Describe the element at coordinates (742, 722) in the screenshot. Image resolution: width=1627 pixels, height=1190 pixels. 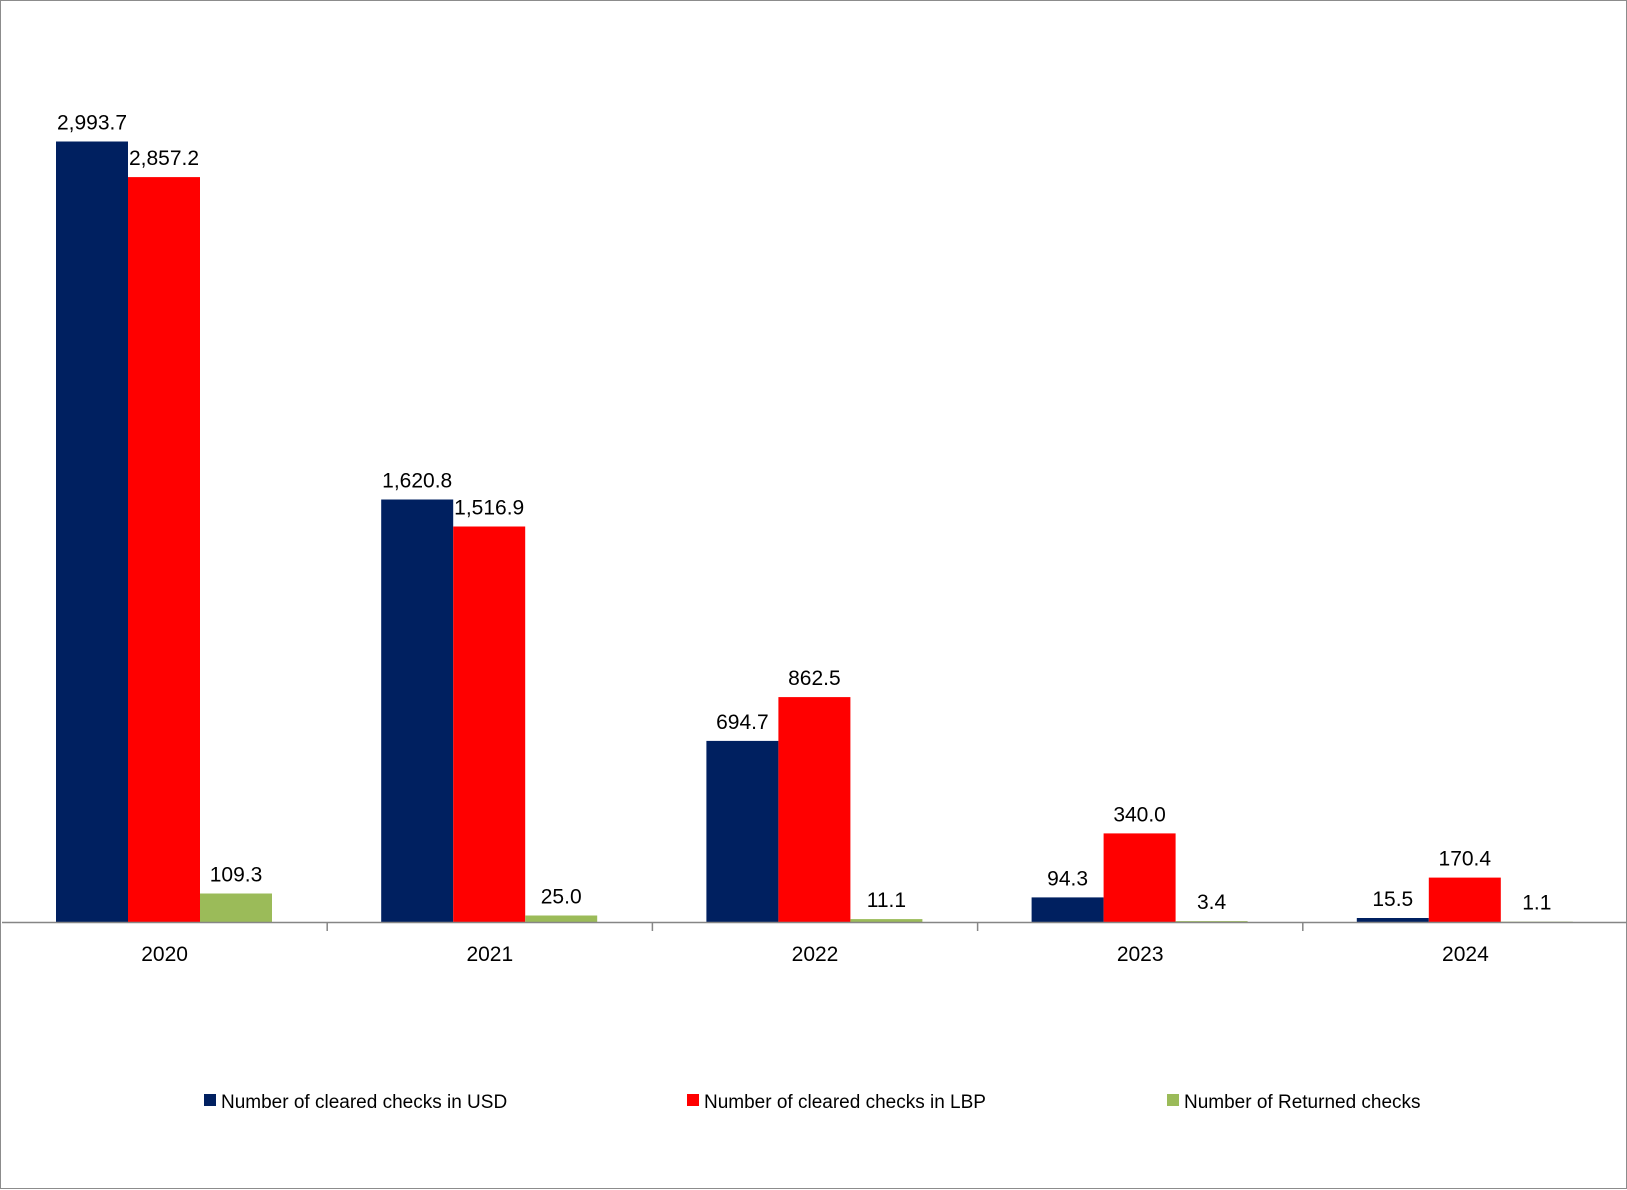
I see `data-label-series-1-2022: 694.7` at that location.